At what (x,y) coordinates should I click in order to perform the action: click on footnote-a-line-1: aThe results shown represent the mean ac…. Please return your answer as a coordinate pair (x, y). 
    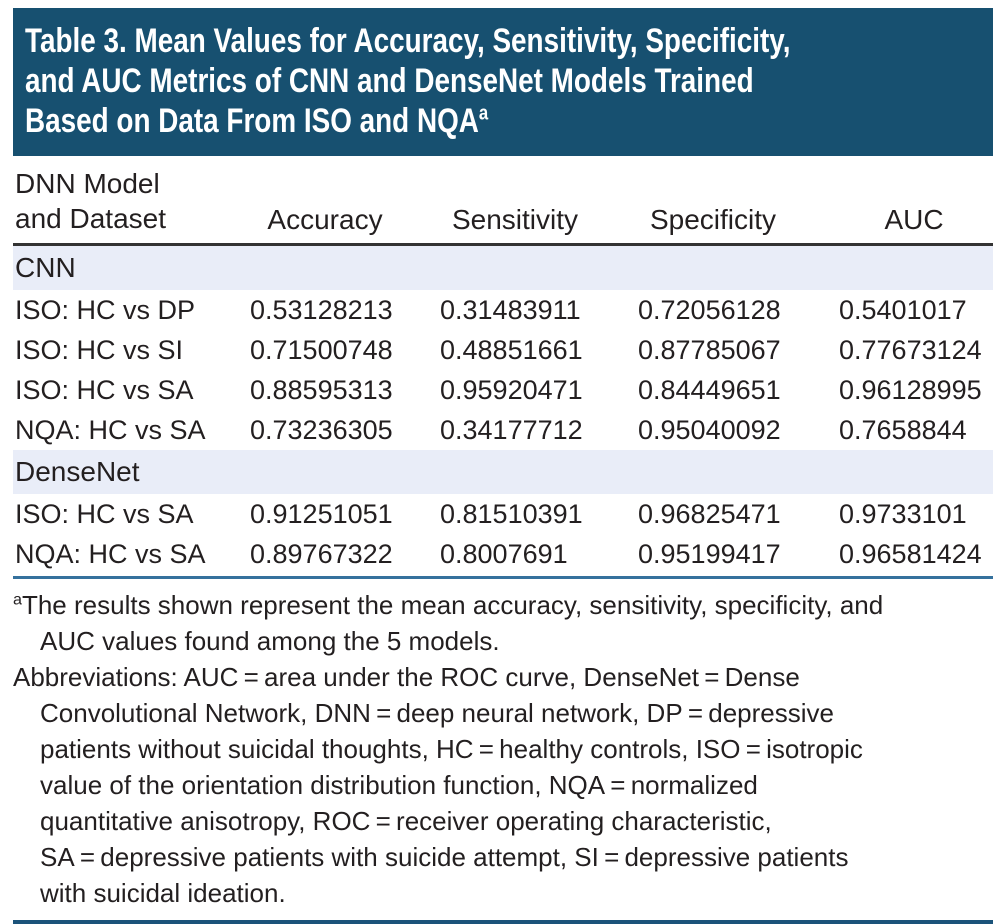
    Looking at the image, I should click on (448, 605).